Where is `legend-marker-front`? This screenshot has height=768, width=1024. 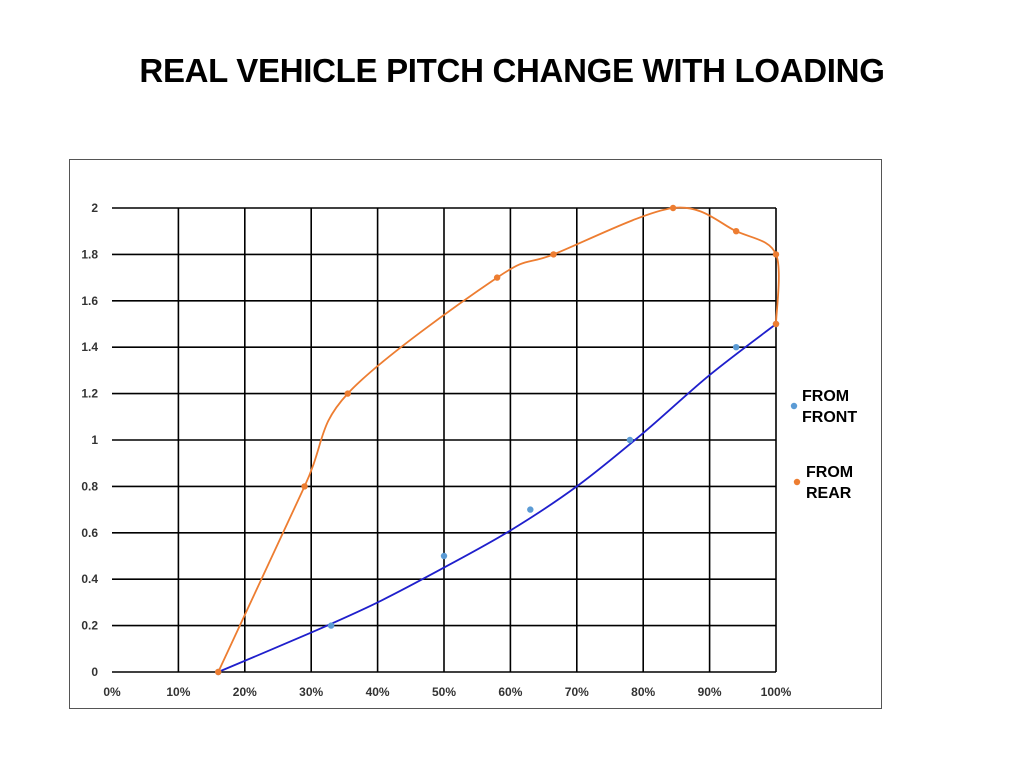 legend-marker-front is located at coordinates (794, 406).